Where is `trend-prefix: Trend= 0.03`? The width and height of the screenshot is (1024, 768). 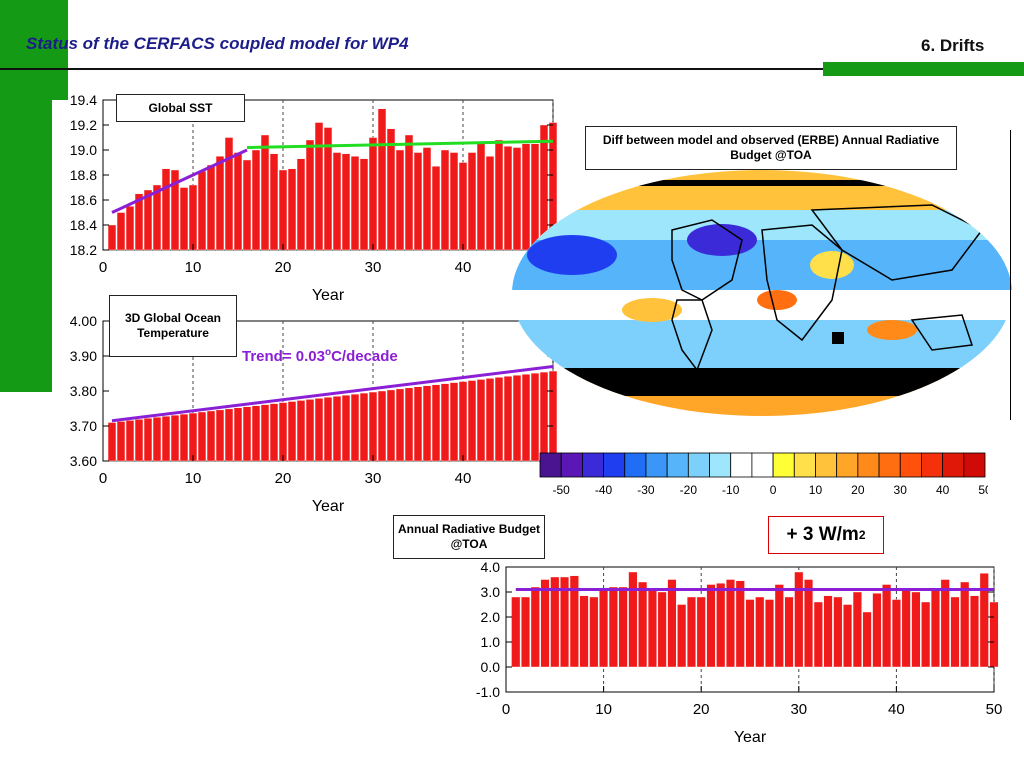
trend-prefix: Trend= 0.03 is located at coordinates (283, 356).